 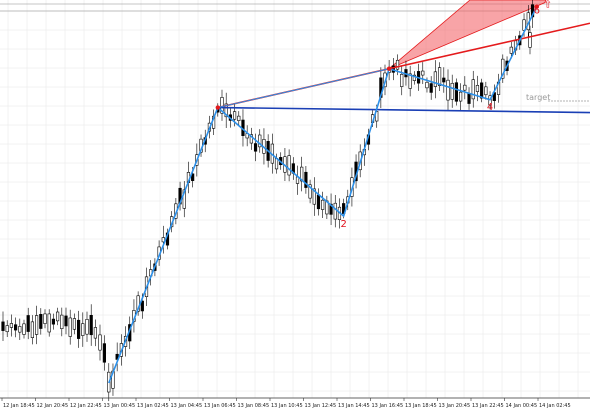 I want to click on x-tick-label: 13 Jan 02:45, so click(x=153, y=406).